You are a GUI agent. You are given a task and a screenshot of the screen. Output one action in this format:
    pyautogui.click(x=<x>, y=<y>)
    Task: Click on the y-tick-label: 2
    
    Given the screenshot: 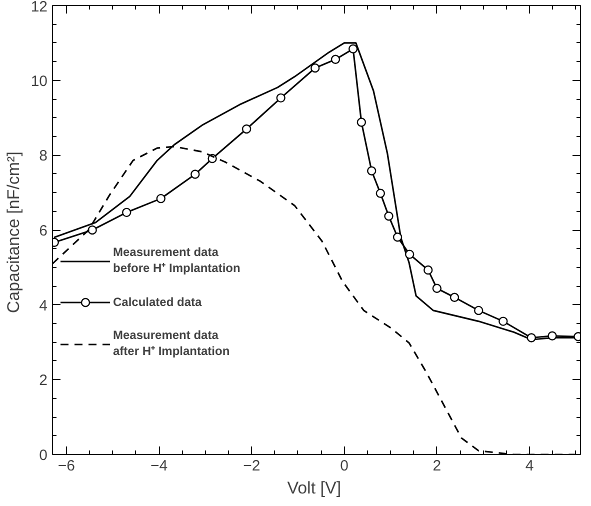 What is the action you would take?
    pyautogui.click(x=43, y=381)
    